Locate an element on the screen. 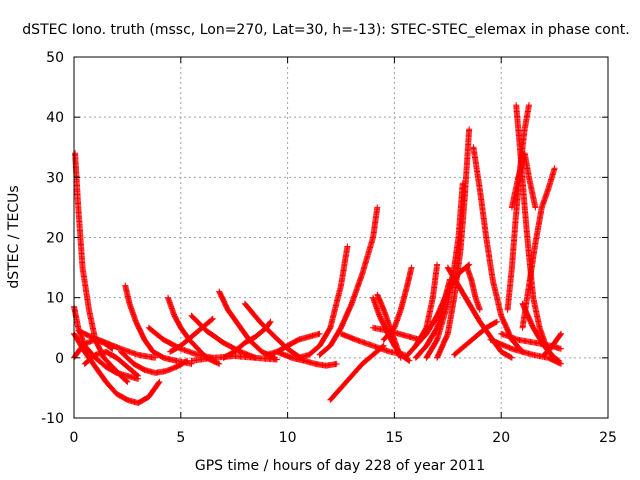  x-tick-label: 0 is located at coordinates (74, 438).